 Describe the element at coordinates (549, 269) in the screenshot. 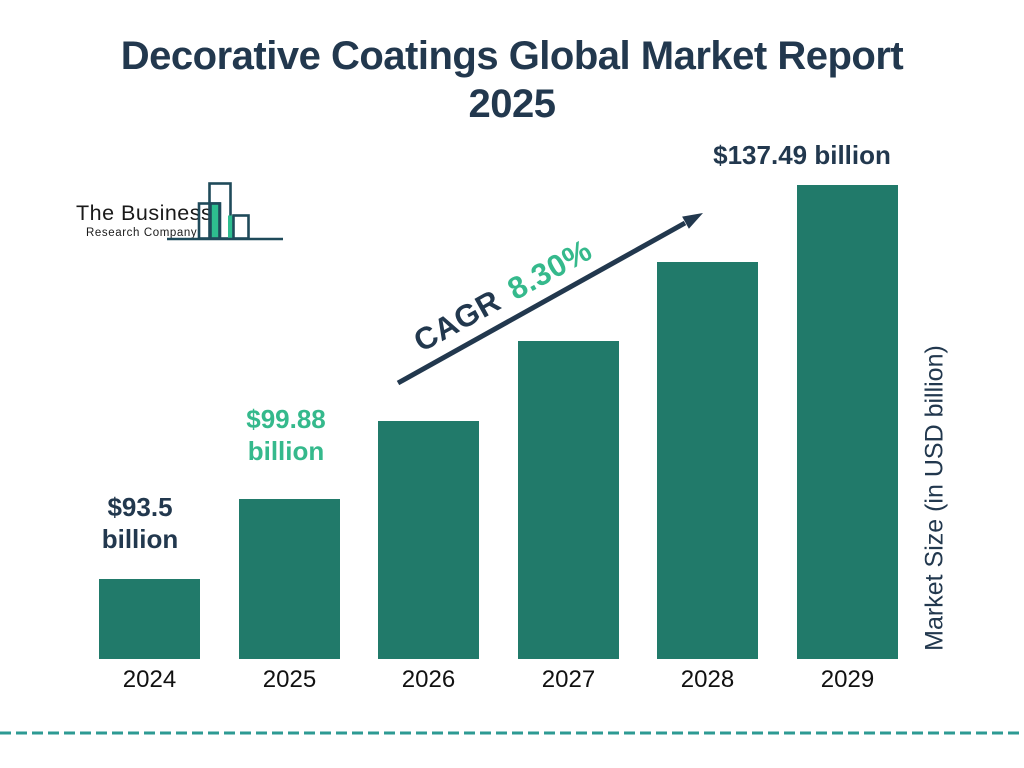

I see `cagr-value: 8.30%` at that location.